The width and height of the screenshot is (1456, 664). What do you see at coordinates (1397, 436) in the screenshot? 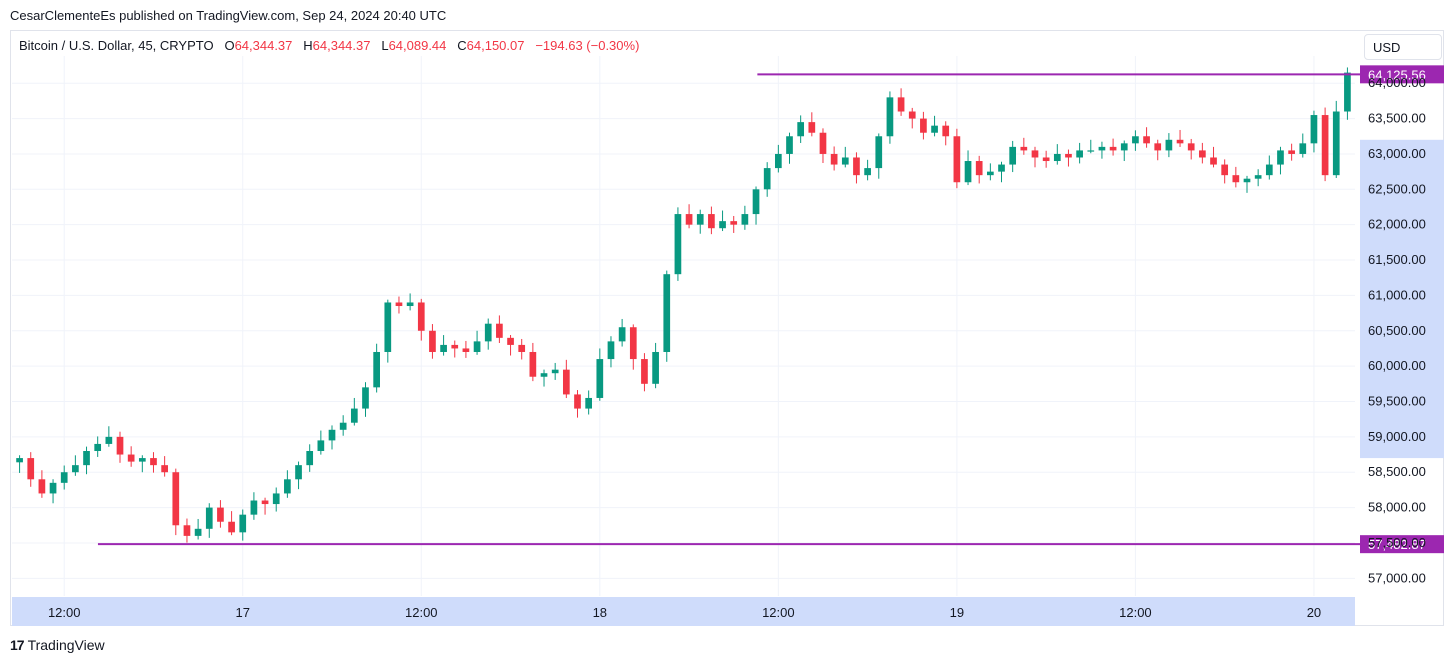
I see `y-tick-label: 59,000.00` at bounding box center [1397, 436].